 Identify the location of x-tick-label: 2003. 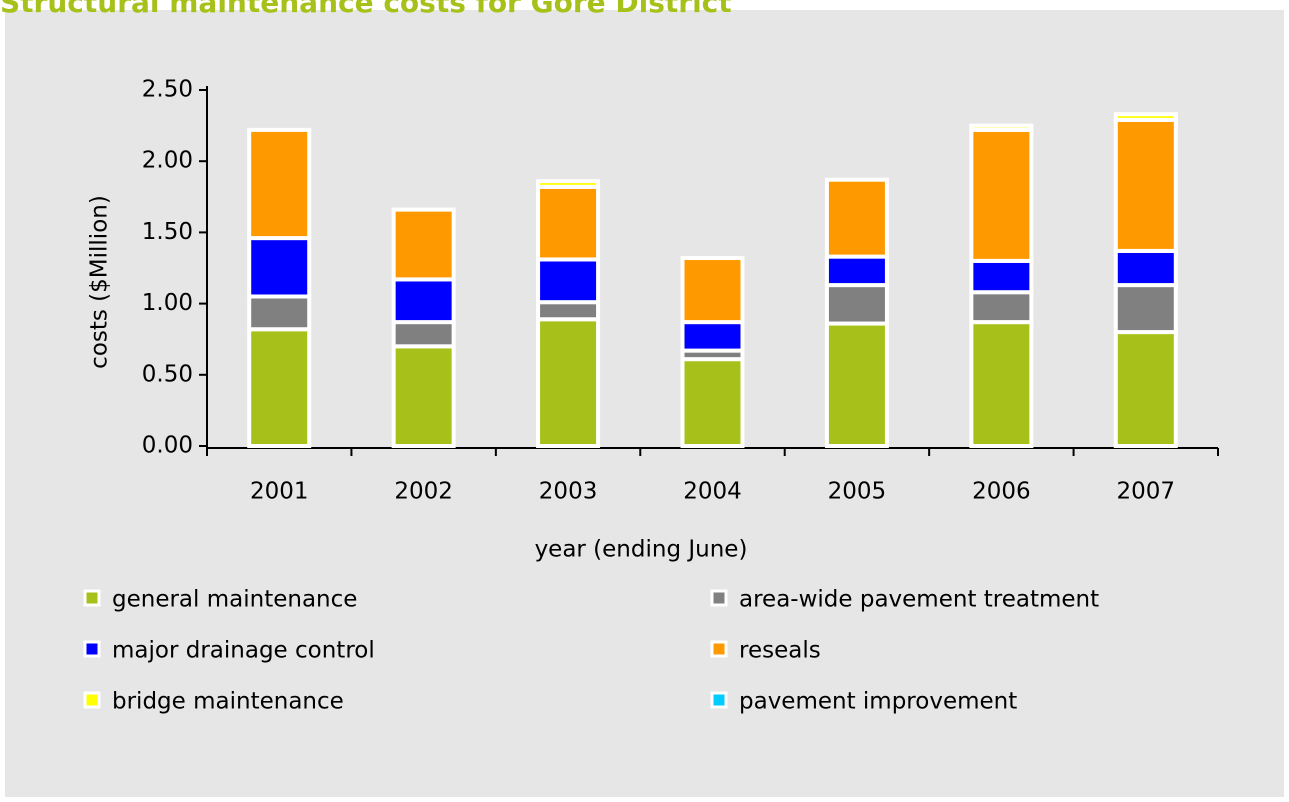
(568, 492).